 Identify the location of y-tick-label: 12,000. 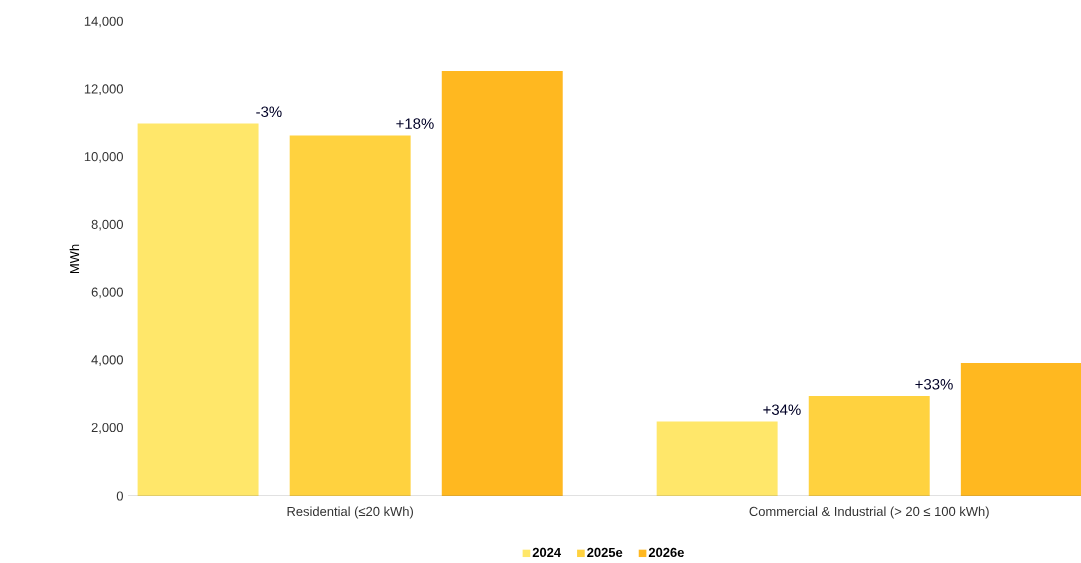
(103, 90).